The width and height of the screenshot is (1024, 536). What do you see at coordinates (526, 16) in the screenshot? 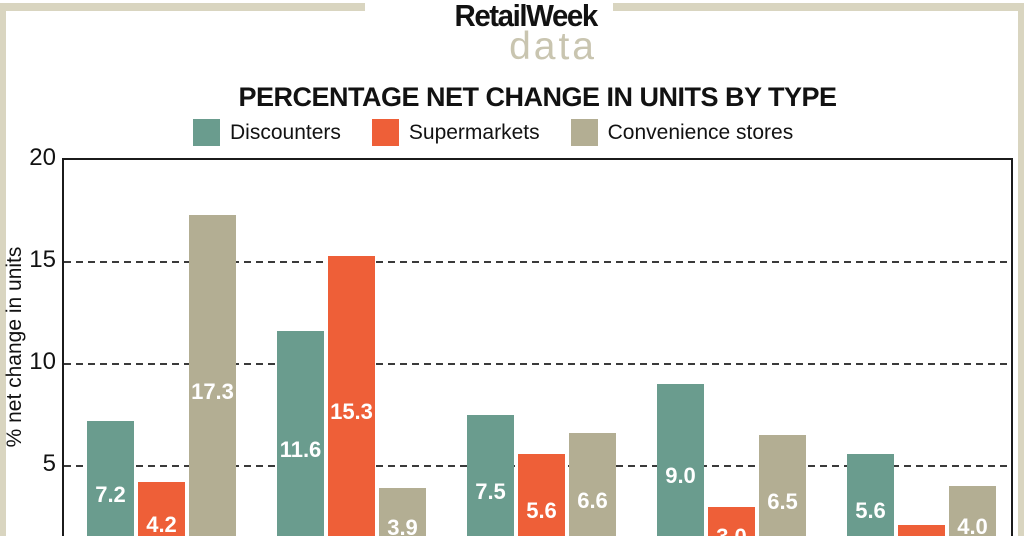
I see `logo-brand-text: RetailWeek` at bounding box center [526, 16].